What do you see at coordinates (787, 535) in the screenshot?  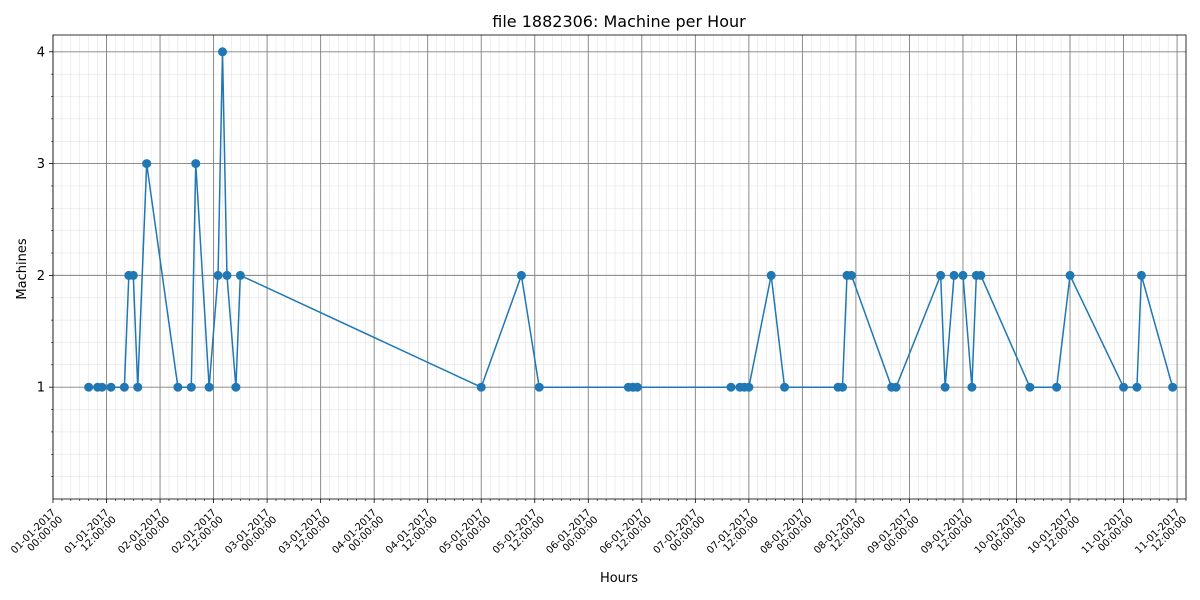 I see `x-tick-label: 08-01-201700:00:00` at bounding box center [787, 535].